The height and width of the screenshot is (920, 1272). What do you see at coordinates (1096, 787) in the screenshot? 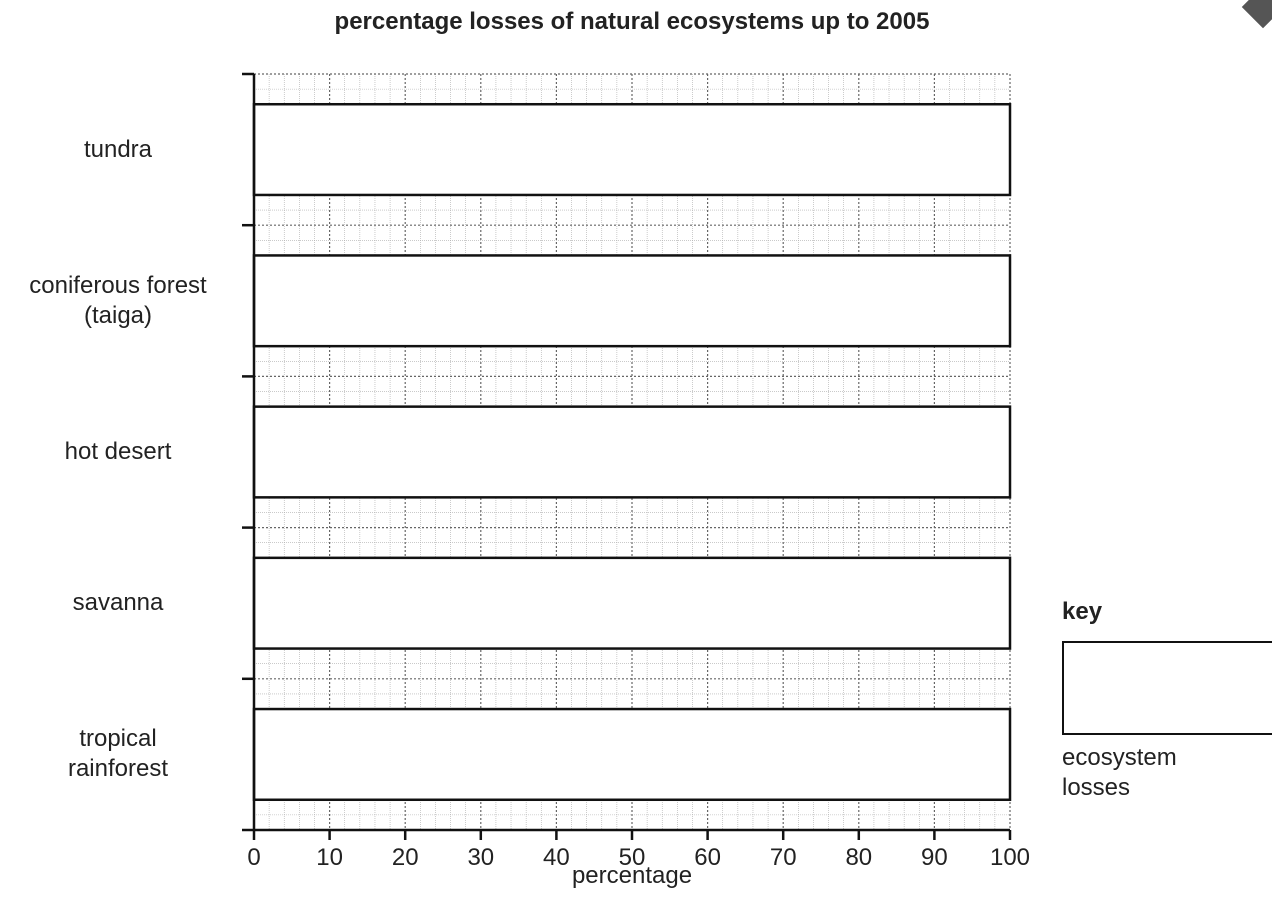
I see `legend-label-line: losses` at bounding box center [1096, 787].